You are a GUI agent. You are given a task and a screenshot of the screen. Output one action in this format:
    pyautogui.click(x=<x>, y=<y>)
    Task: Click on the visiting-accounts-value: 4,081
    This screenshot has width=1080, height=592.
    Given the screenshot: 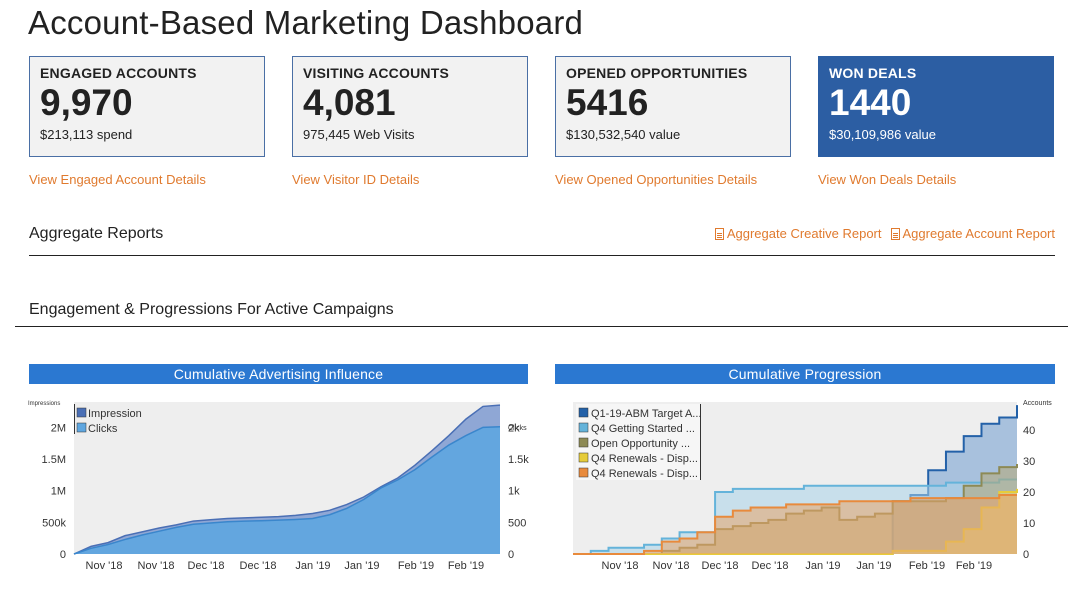 What is the action you would take?
    pyautogui.click(x=349, y=102)
    